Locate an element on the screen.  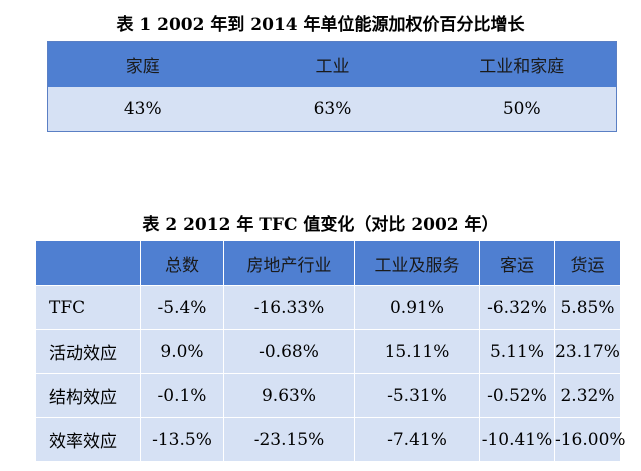
table2-header-cell: 客运 is located at coordinates (517, 263).